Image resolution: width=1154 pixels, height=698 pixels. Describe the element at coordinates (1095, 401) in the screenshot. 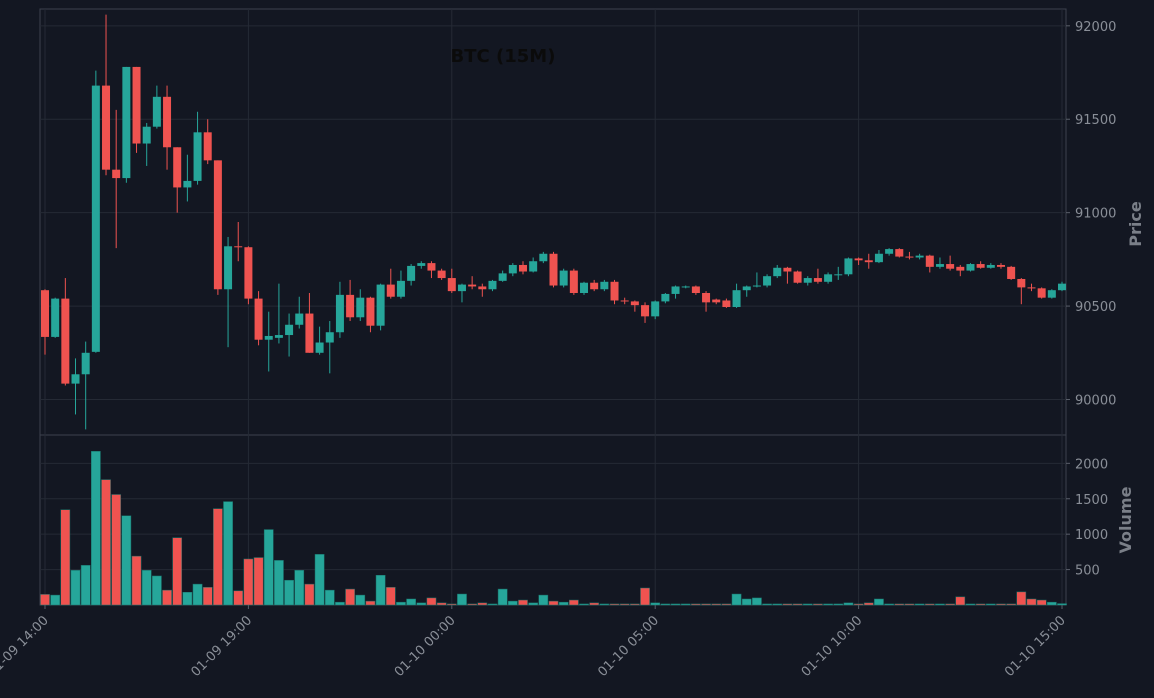

I see `y-tick-label: 90000` at that location.